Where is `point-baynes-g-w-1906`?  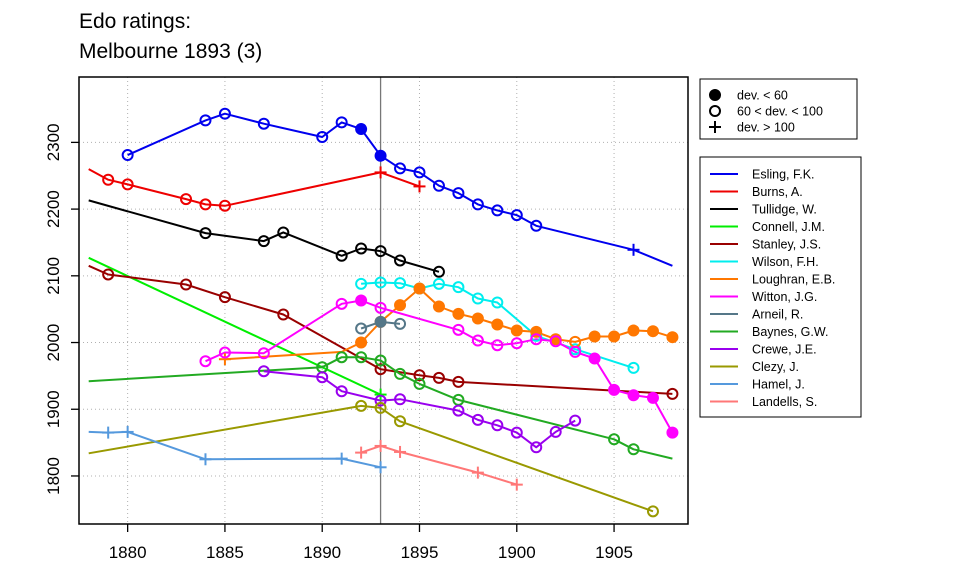
point-baynes-g-w-1906 is located at coordinates (633, 449).